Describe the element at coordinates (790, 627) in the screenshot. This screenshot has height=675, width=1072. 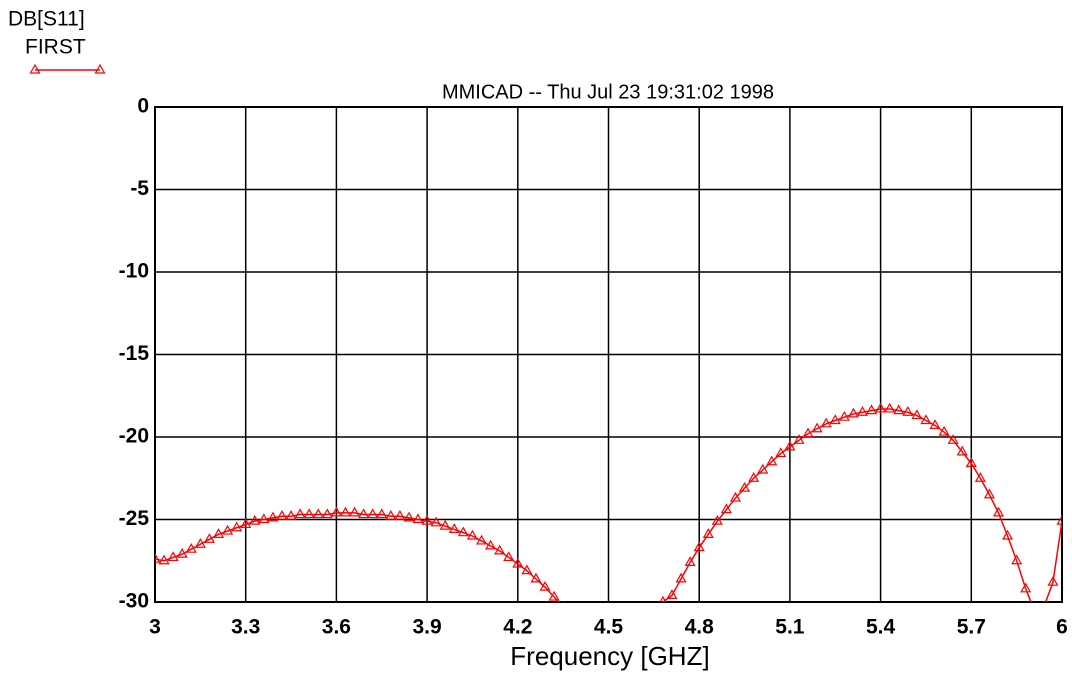
I see `x-tick-label: 5.1` at that location.